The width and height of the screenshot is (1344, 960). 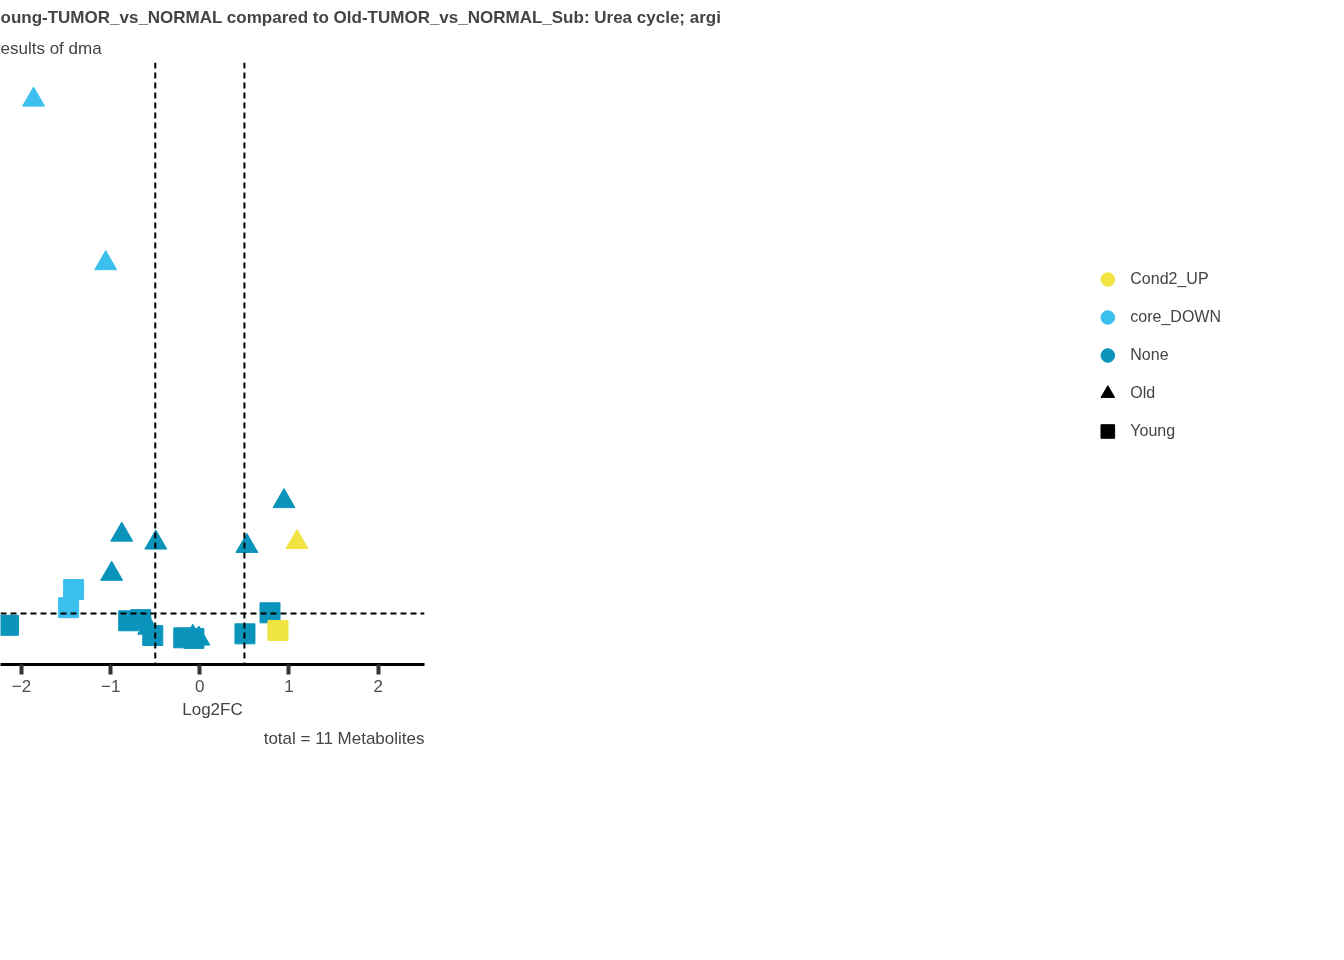 I want to click on x-tick-label: 2, so click(x=378, y=686).